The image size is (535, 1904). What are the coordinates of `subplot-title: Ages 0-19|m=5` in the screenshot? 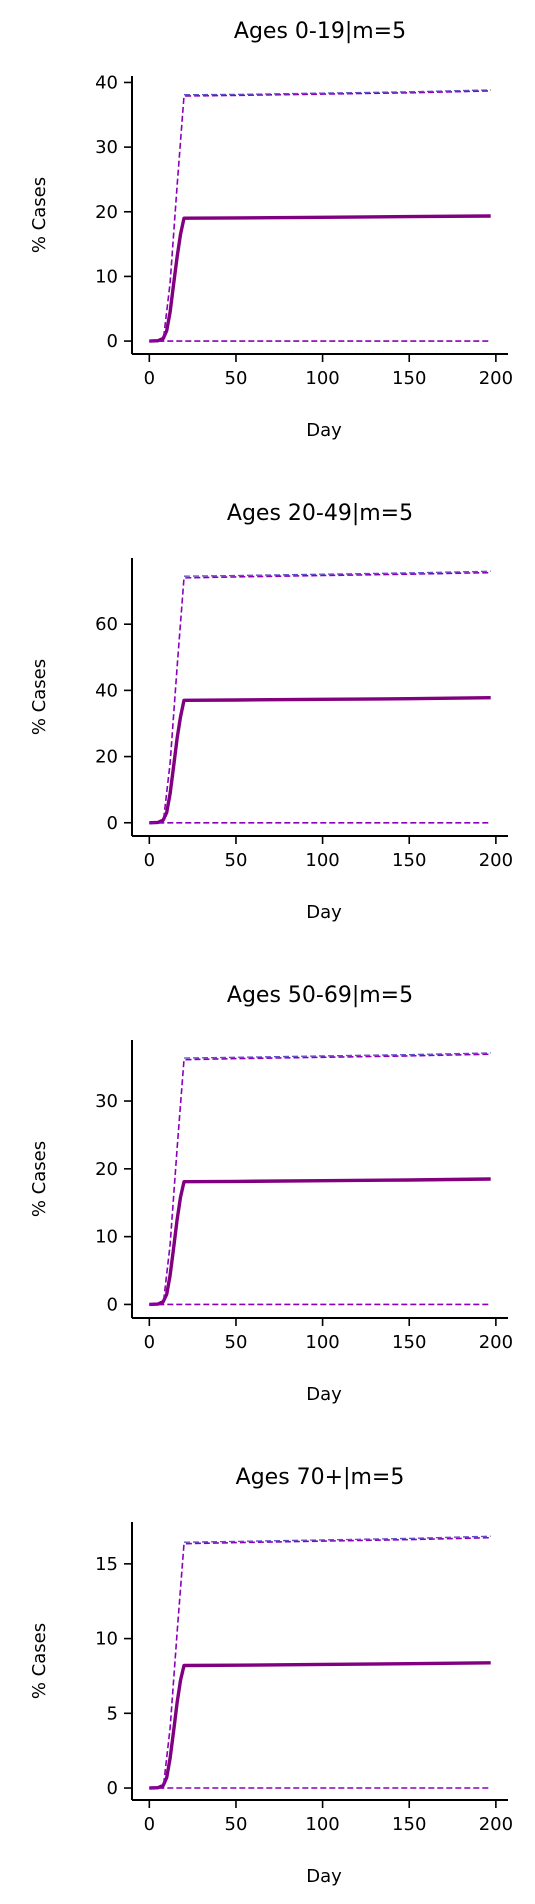 It's located at (320, 31).